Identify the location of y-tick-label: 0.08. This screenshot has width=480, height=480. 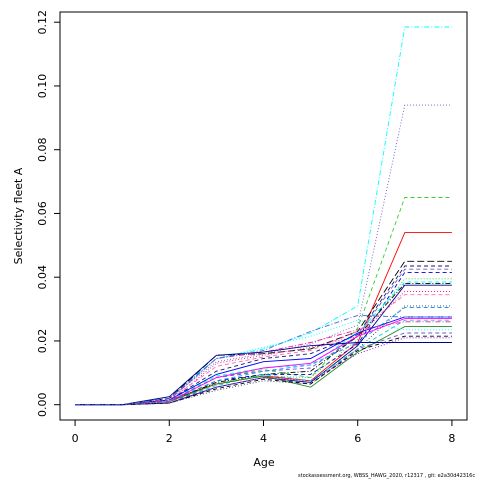
(42, 149).